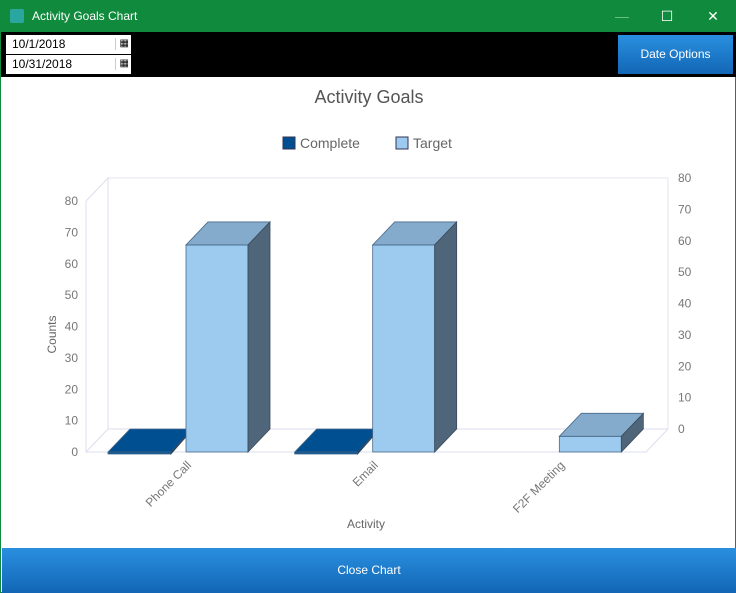 Image resolution: width=736 pixels, height=593 pixels. I want to click on close-chart-button: Close Chart, so click(369, 570).